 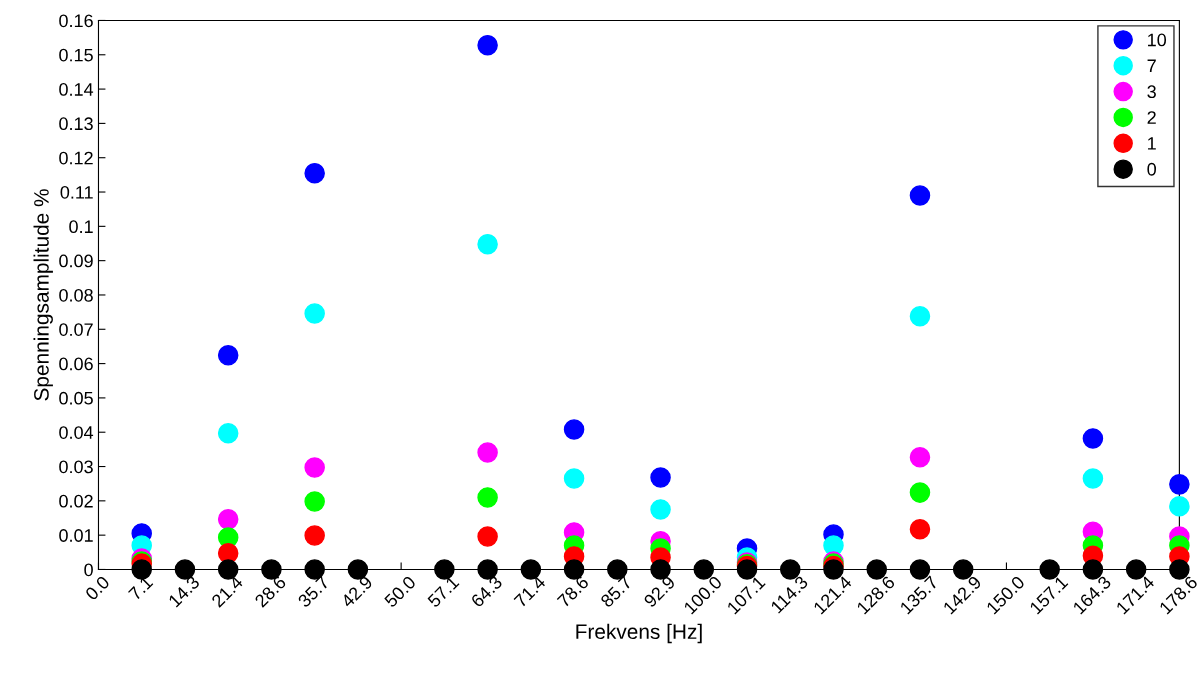 What do you see at coordinates (76, 329) in the screenshot?
I see `y-tick-label: 0.07` at bounding box center [76, 329].